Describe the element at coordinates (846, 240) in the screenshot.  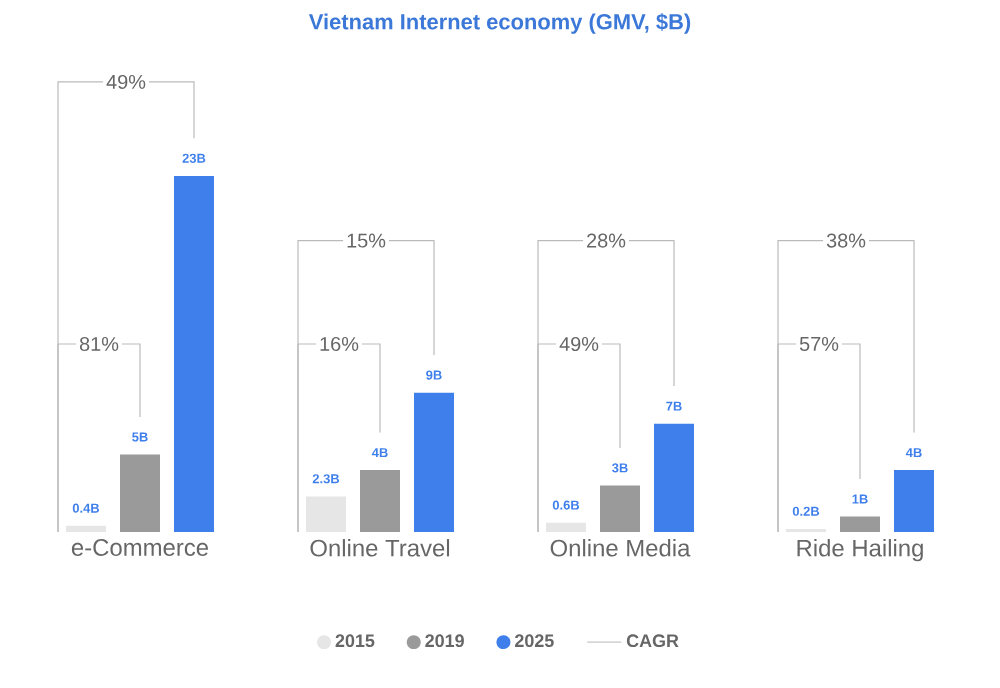
I see `annotation: 38%` at that location.